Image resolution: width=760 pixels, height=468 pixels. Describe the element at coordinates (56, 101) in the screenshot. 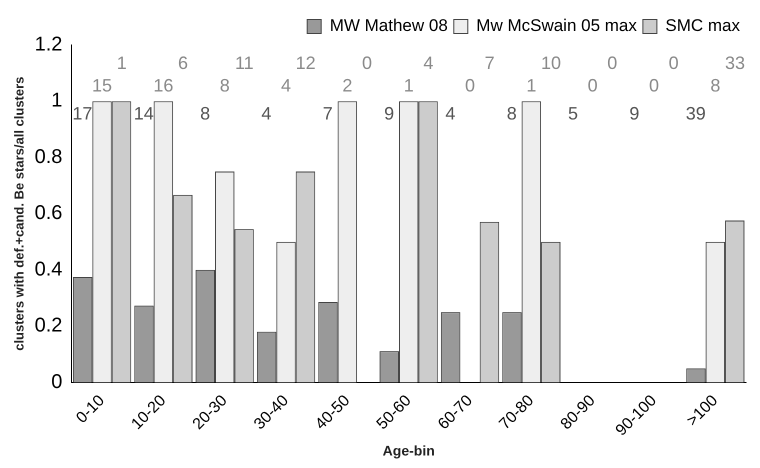

I see `y-tick-label: 1` at that location.